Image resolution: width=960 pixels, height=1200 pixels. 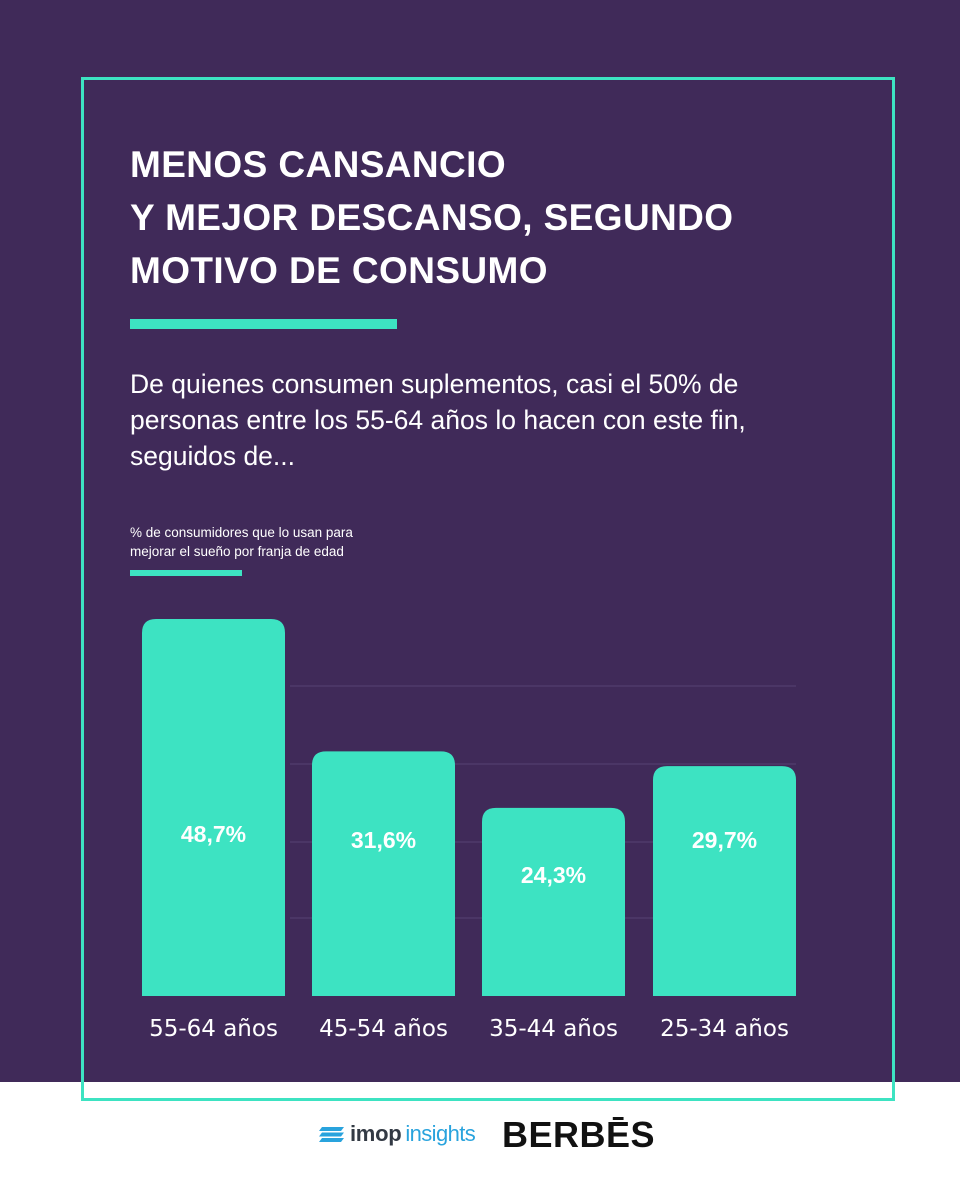 What do you see at coordinates (480, 1141) in the screenshot?
I see `logo-strip` at bounding box center [480, 1141].